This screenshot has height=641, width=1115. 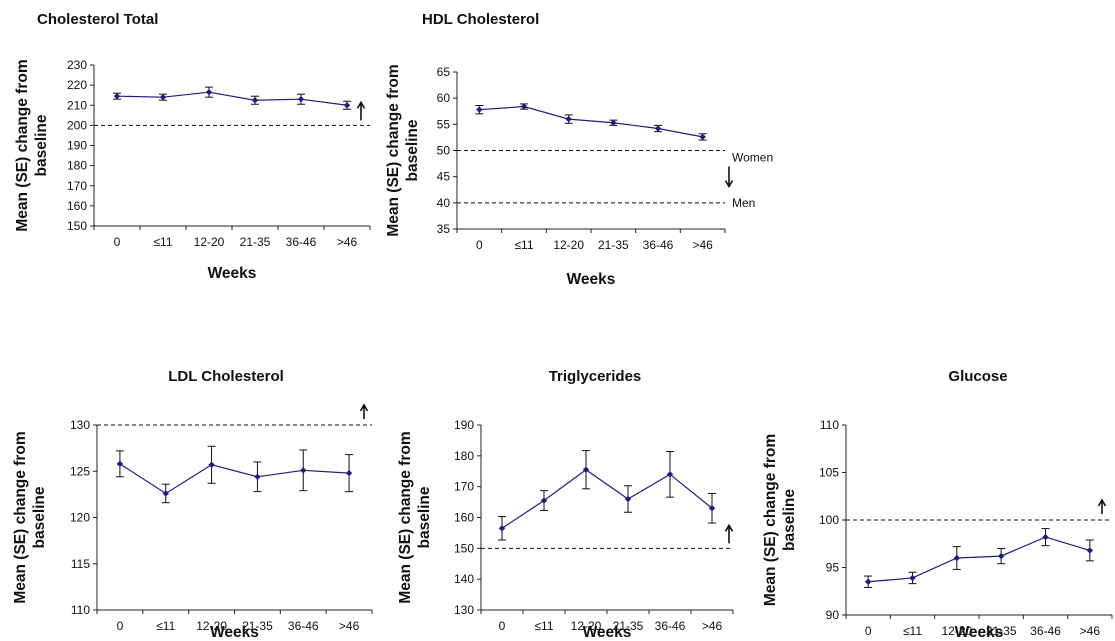 What do you see at coordinates (77, 85) in the screenshot?
I see `chol-y-tick-label: 220` at bounding box center [77, 85].